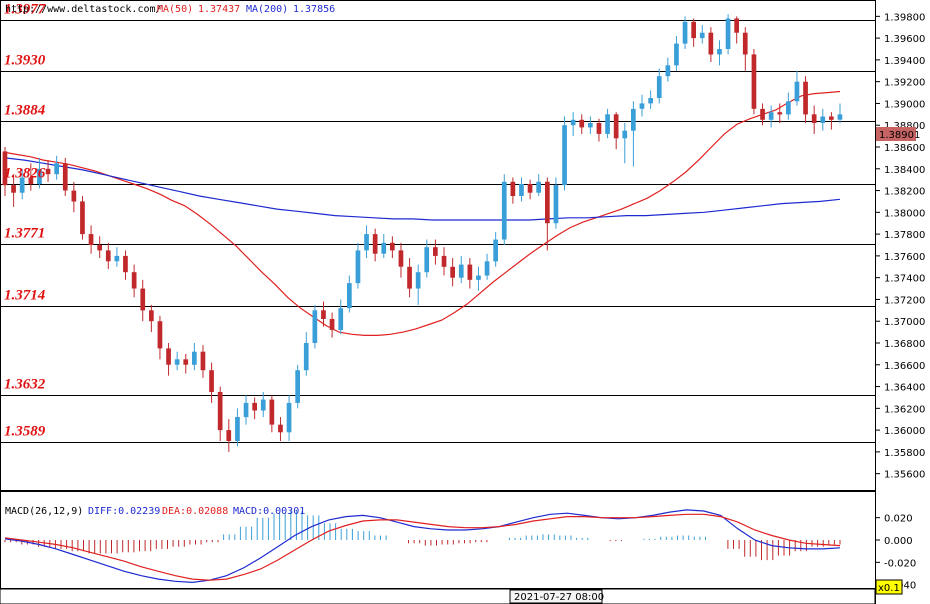  Describe the element at coordinates (904, 170) in the screenshot. I see `axis-tick-label: 1.38400` at that location.